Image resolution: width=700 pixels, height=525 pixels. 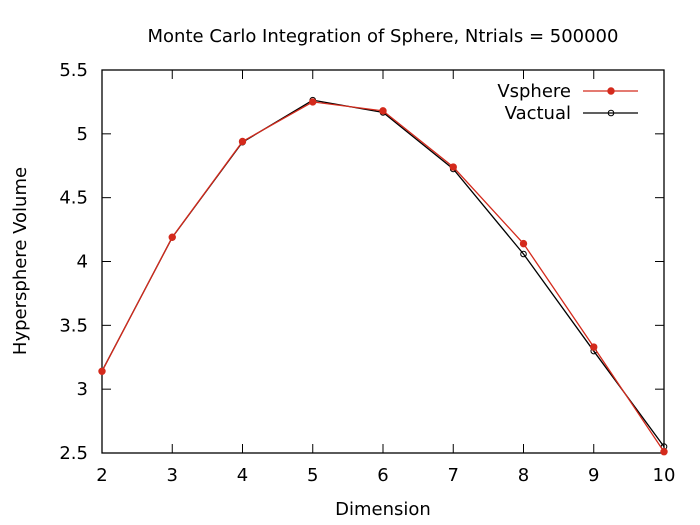 What do you see at coordinates (312, 475) in the screenshot?
I see `x-tick-label: 5` at bounding box center [312, 475].